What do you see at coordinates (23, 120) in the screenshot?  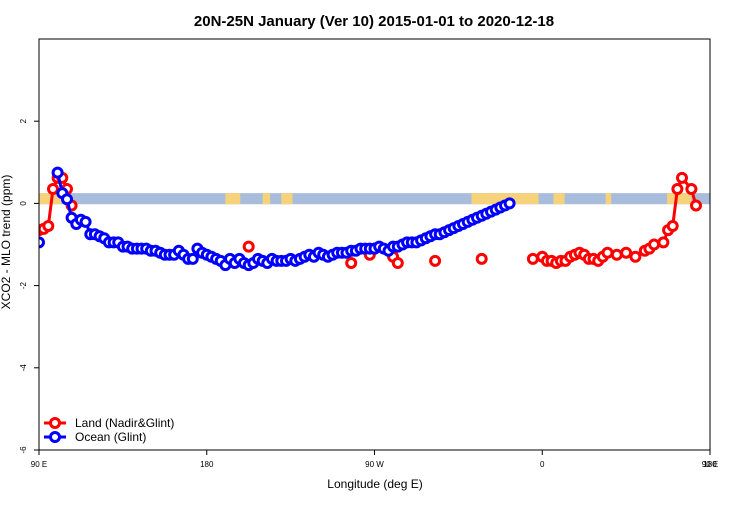 I see `y-tick-label: 2` at bounding box center [23, 120].